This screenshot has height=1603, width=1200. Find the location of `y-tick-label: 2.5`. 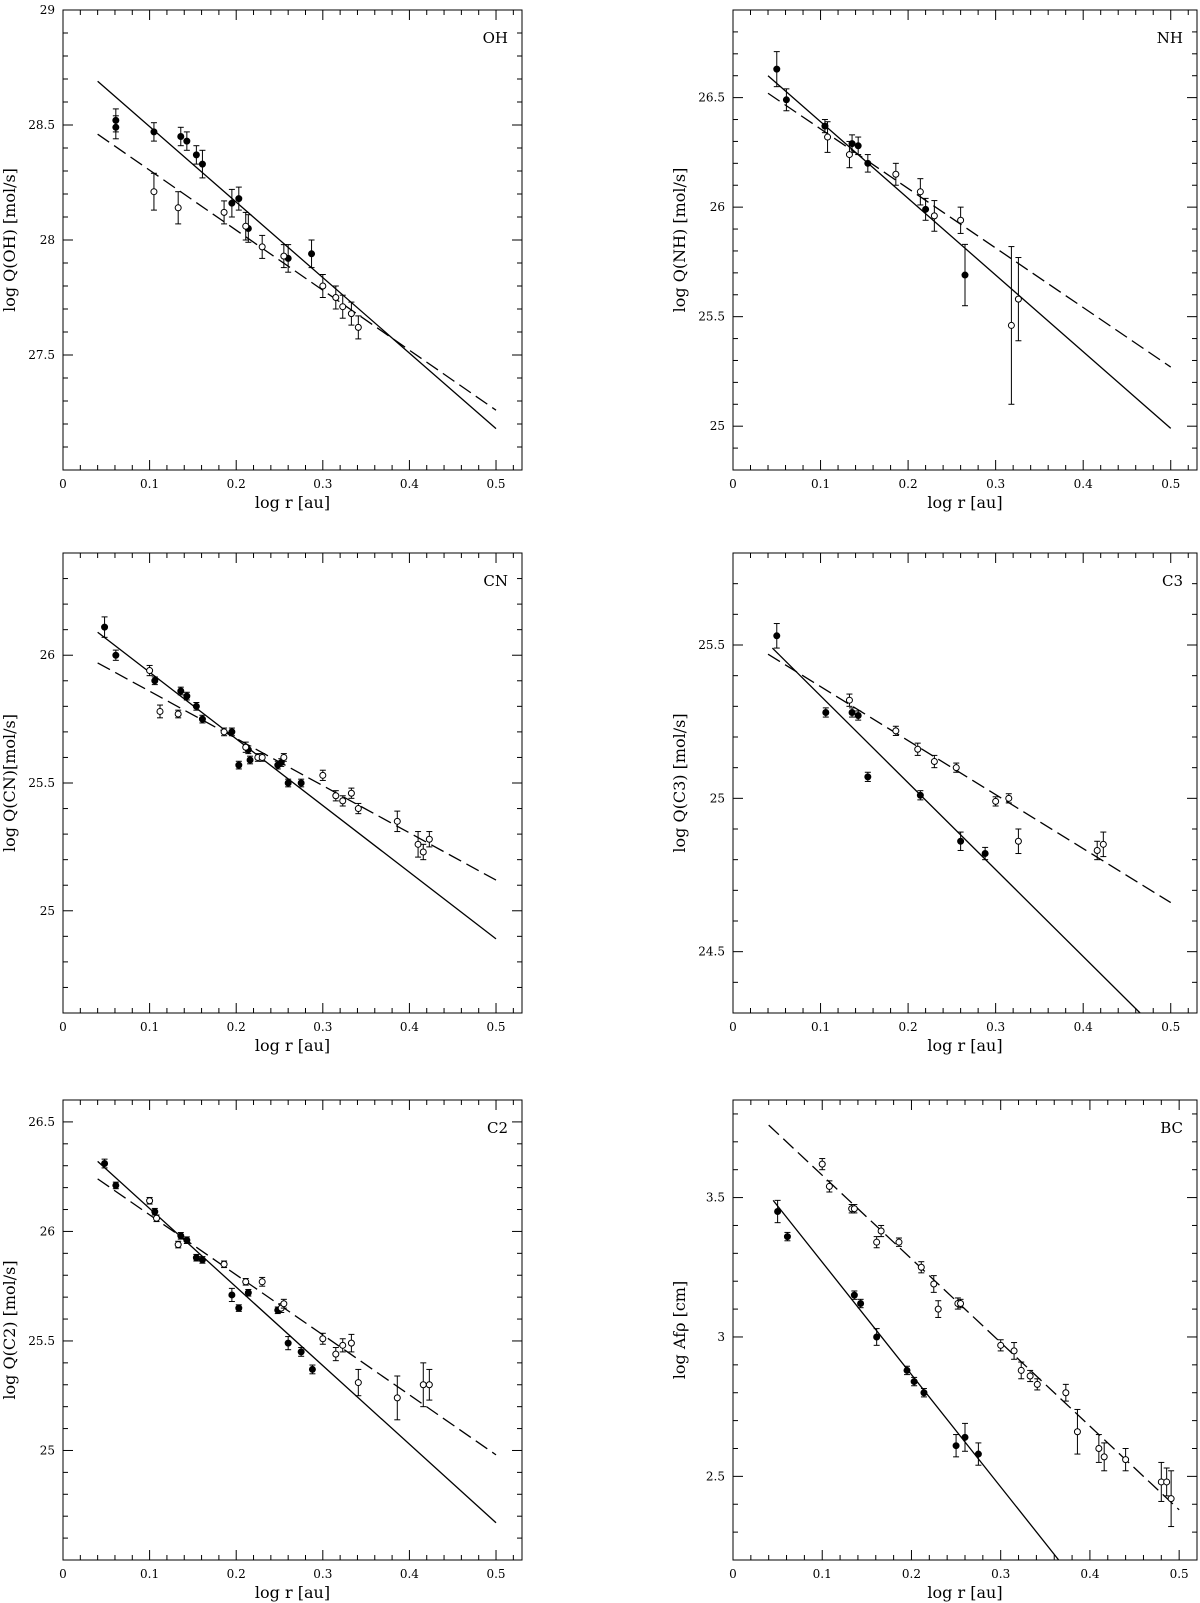

y-tick-label: 2.5 is located at coordinates (715, 1476).